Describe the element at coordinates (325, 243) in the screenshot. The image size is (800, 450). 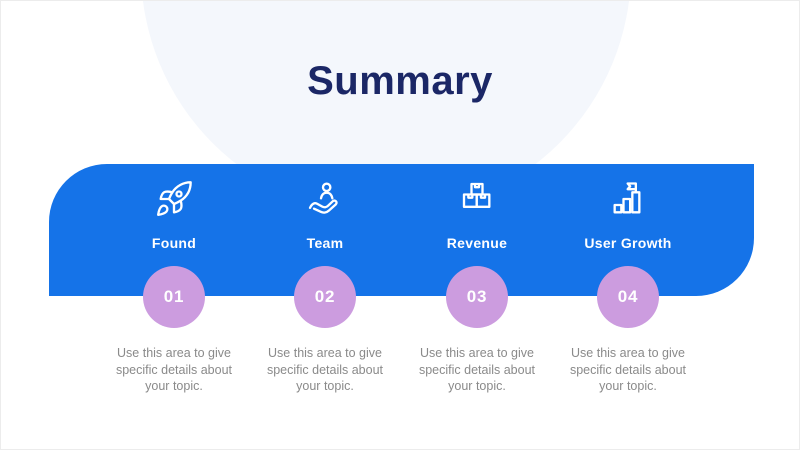
I see `column-label: Team` at that location.